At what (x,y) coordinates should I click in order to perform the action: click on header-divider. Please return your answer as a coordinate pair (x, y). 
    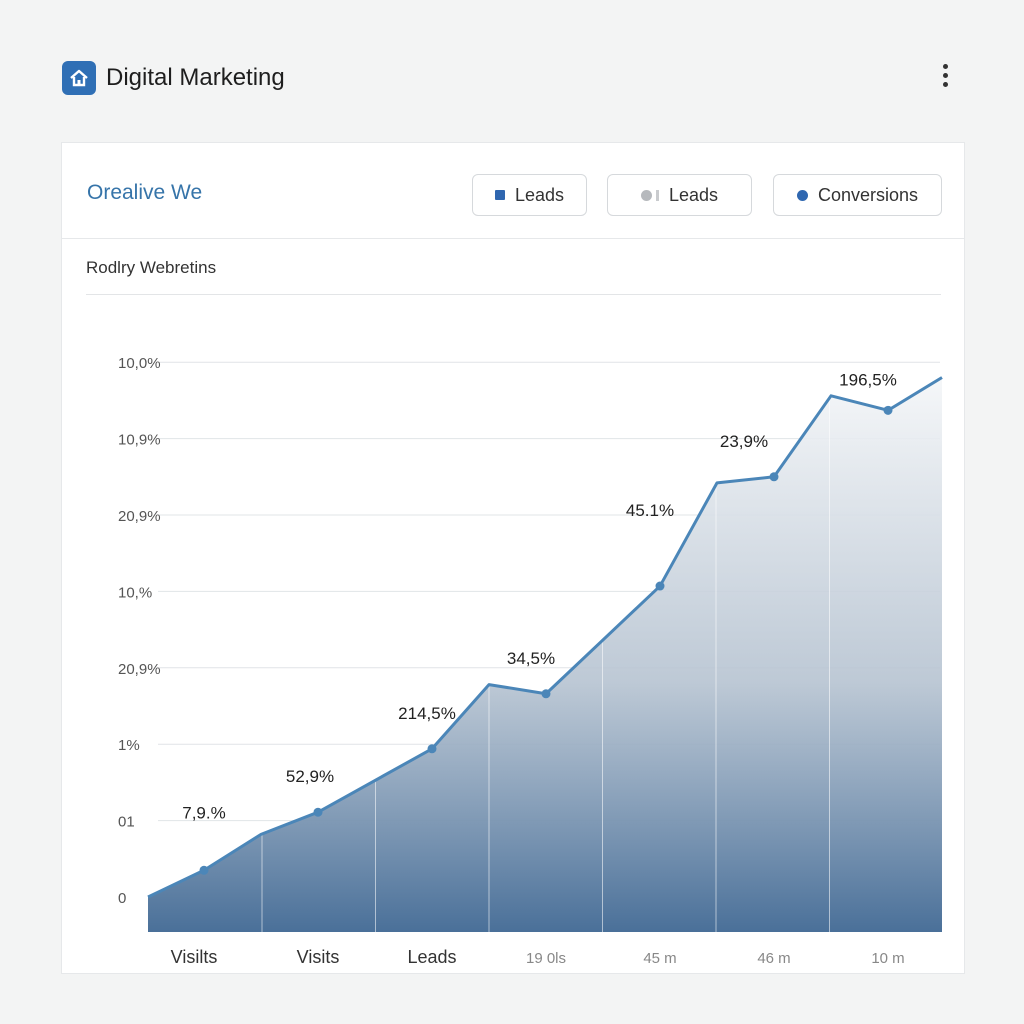
    Looking at the image, I should click on (513, 238).